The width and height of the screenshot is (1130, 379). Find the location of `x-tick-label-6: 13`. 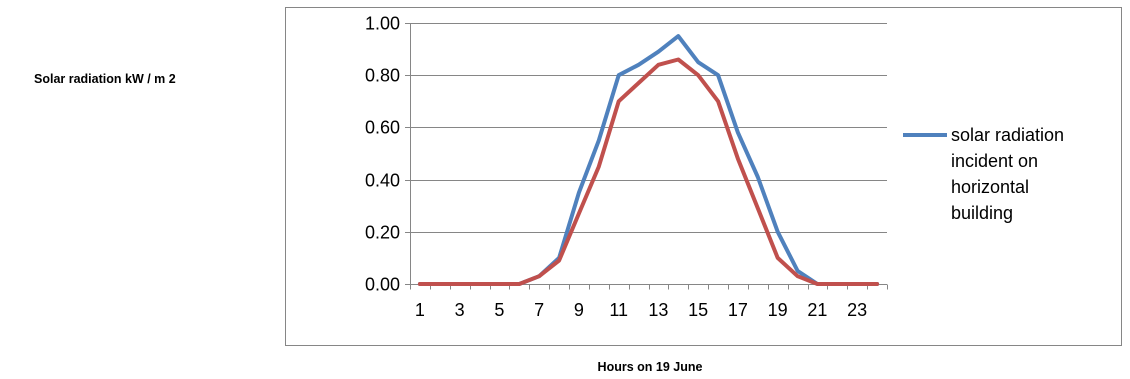

x-tick-label-6: 13 is located at coordinates (658, 310).